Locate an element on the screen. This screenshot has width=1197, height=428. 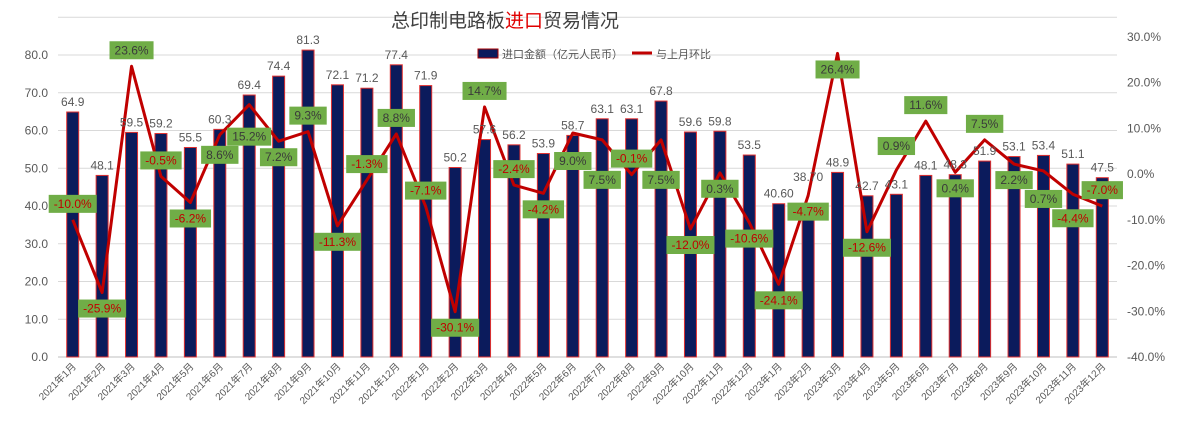
bar-value-label: 63.1 is located at coordinates (603, 109).